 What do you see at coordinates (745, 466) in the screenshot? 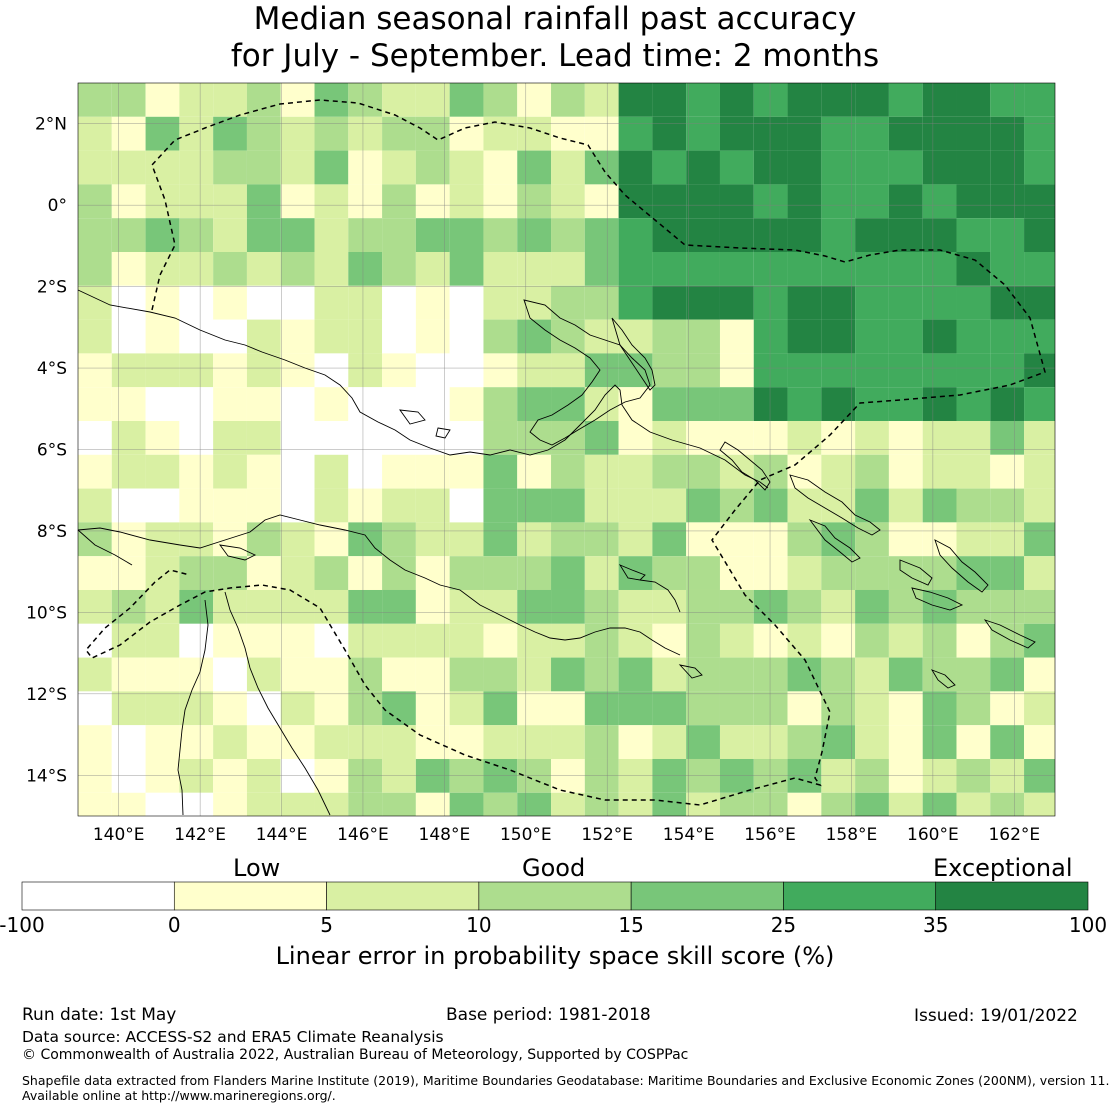
I see `bougainville` at bounding box center [745, 466].